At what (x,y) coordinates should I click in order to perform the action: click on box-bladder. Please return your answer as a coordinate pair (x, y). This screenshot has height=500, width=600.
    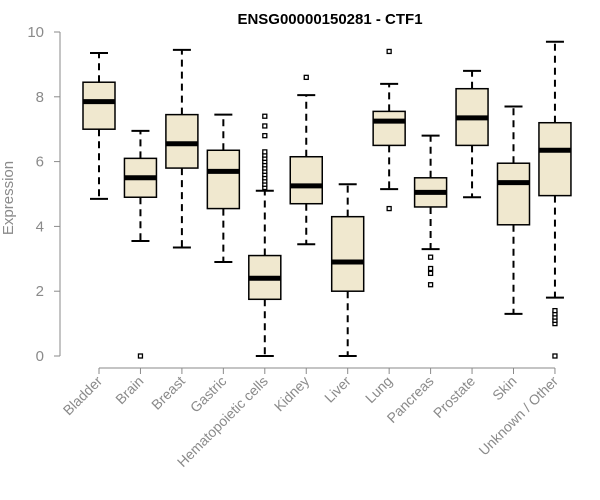
    Looking at the image, I should click on (99, 126).